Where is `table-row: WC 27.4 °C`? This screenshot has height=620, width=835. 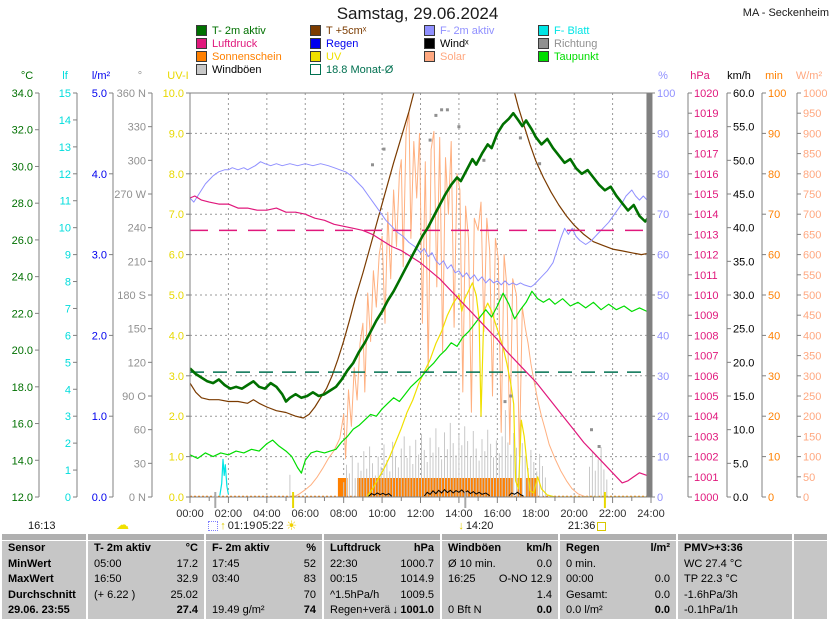
table-row: WC 27.4 °C is located at coordinates (735, 565).